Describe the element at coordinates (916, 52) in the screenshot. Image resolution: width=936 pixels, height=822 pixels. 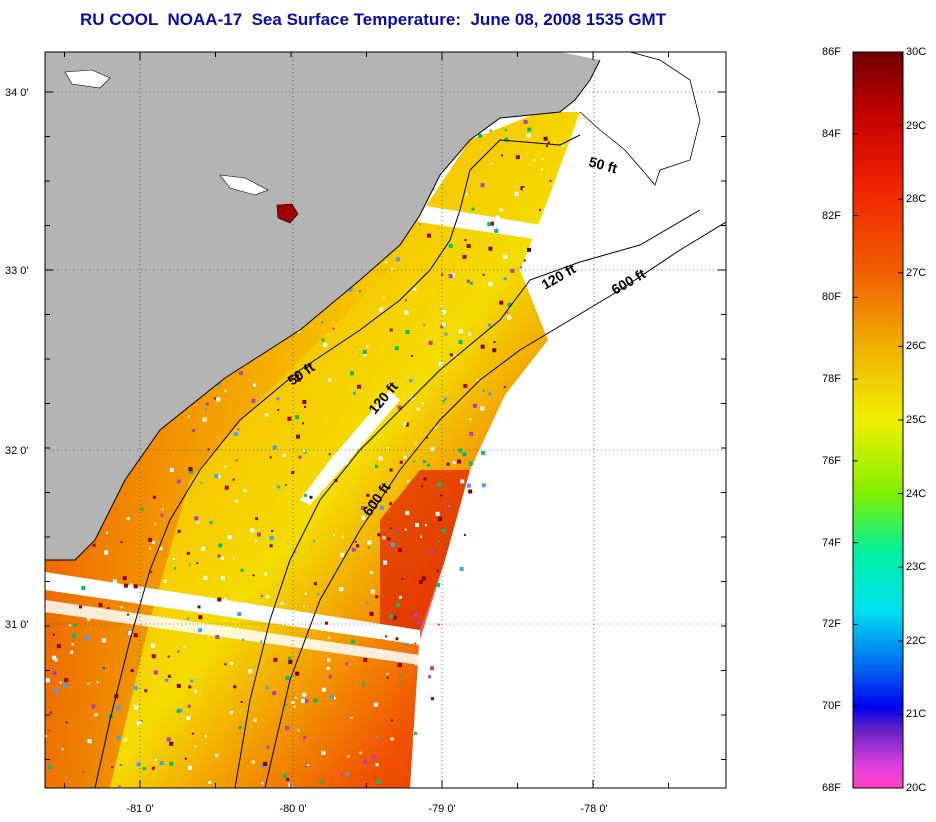
I see `colorbar-label-c: 30C` at that location.